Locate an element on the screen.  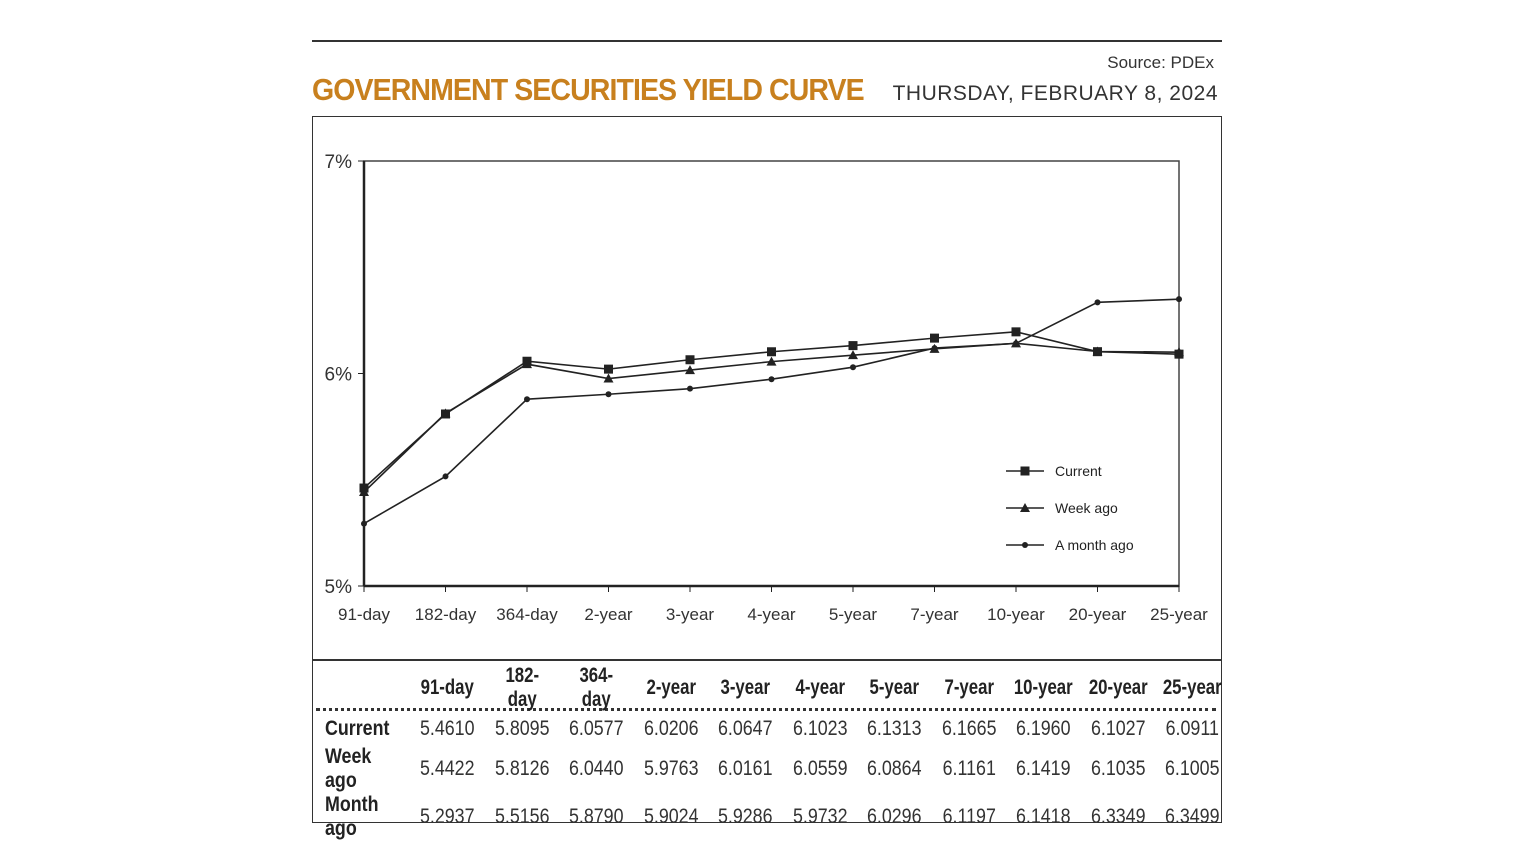
y-tick-label: 5% is located at coordinates (339, 587).